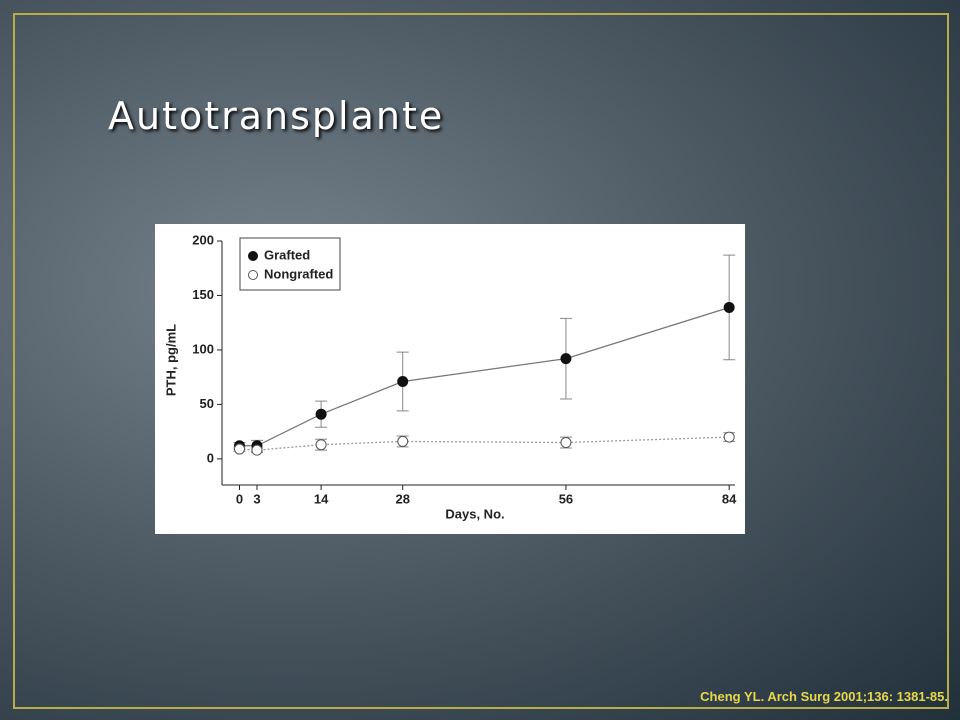 The width and height of the screenshot is (960, 720). Describe the element at coordinates (298, 273) in the screenshot. I see `legend-label: Nongrafted` at that location.